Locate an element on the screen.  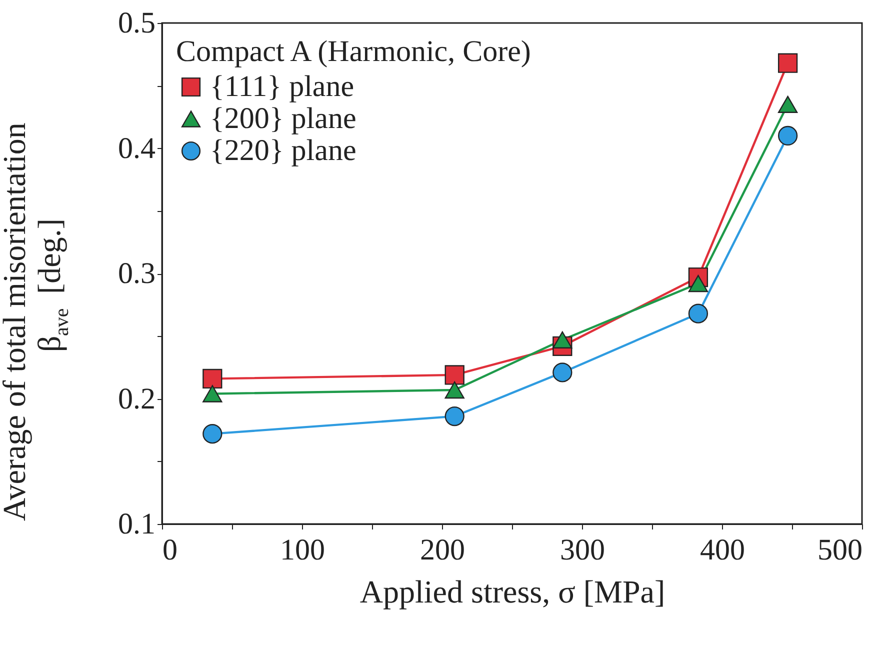
legend-title: Compact A (Harmonic, Core) is located at coordinates (353, 51).